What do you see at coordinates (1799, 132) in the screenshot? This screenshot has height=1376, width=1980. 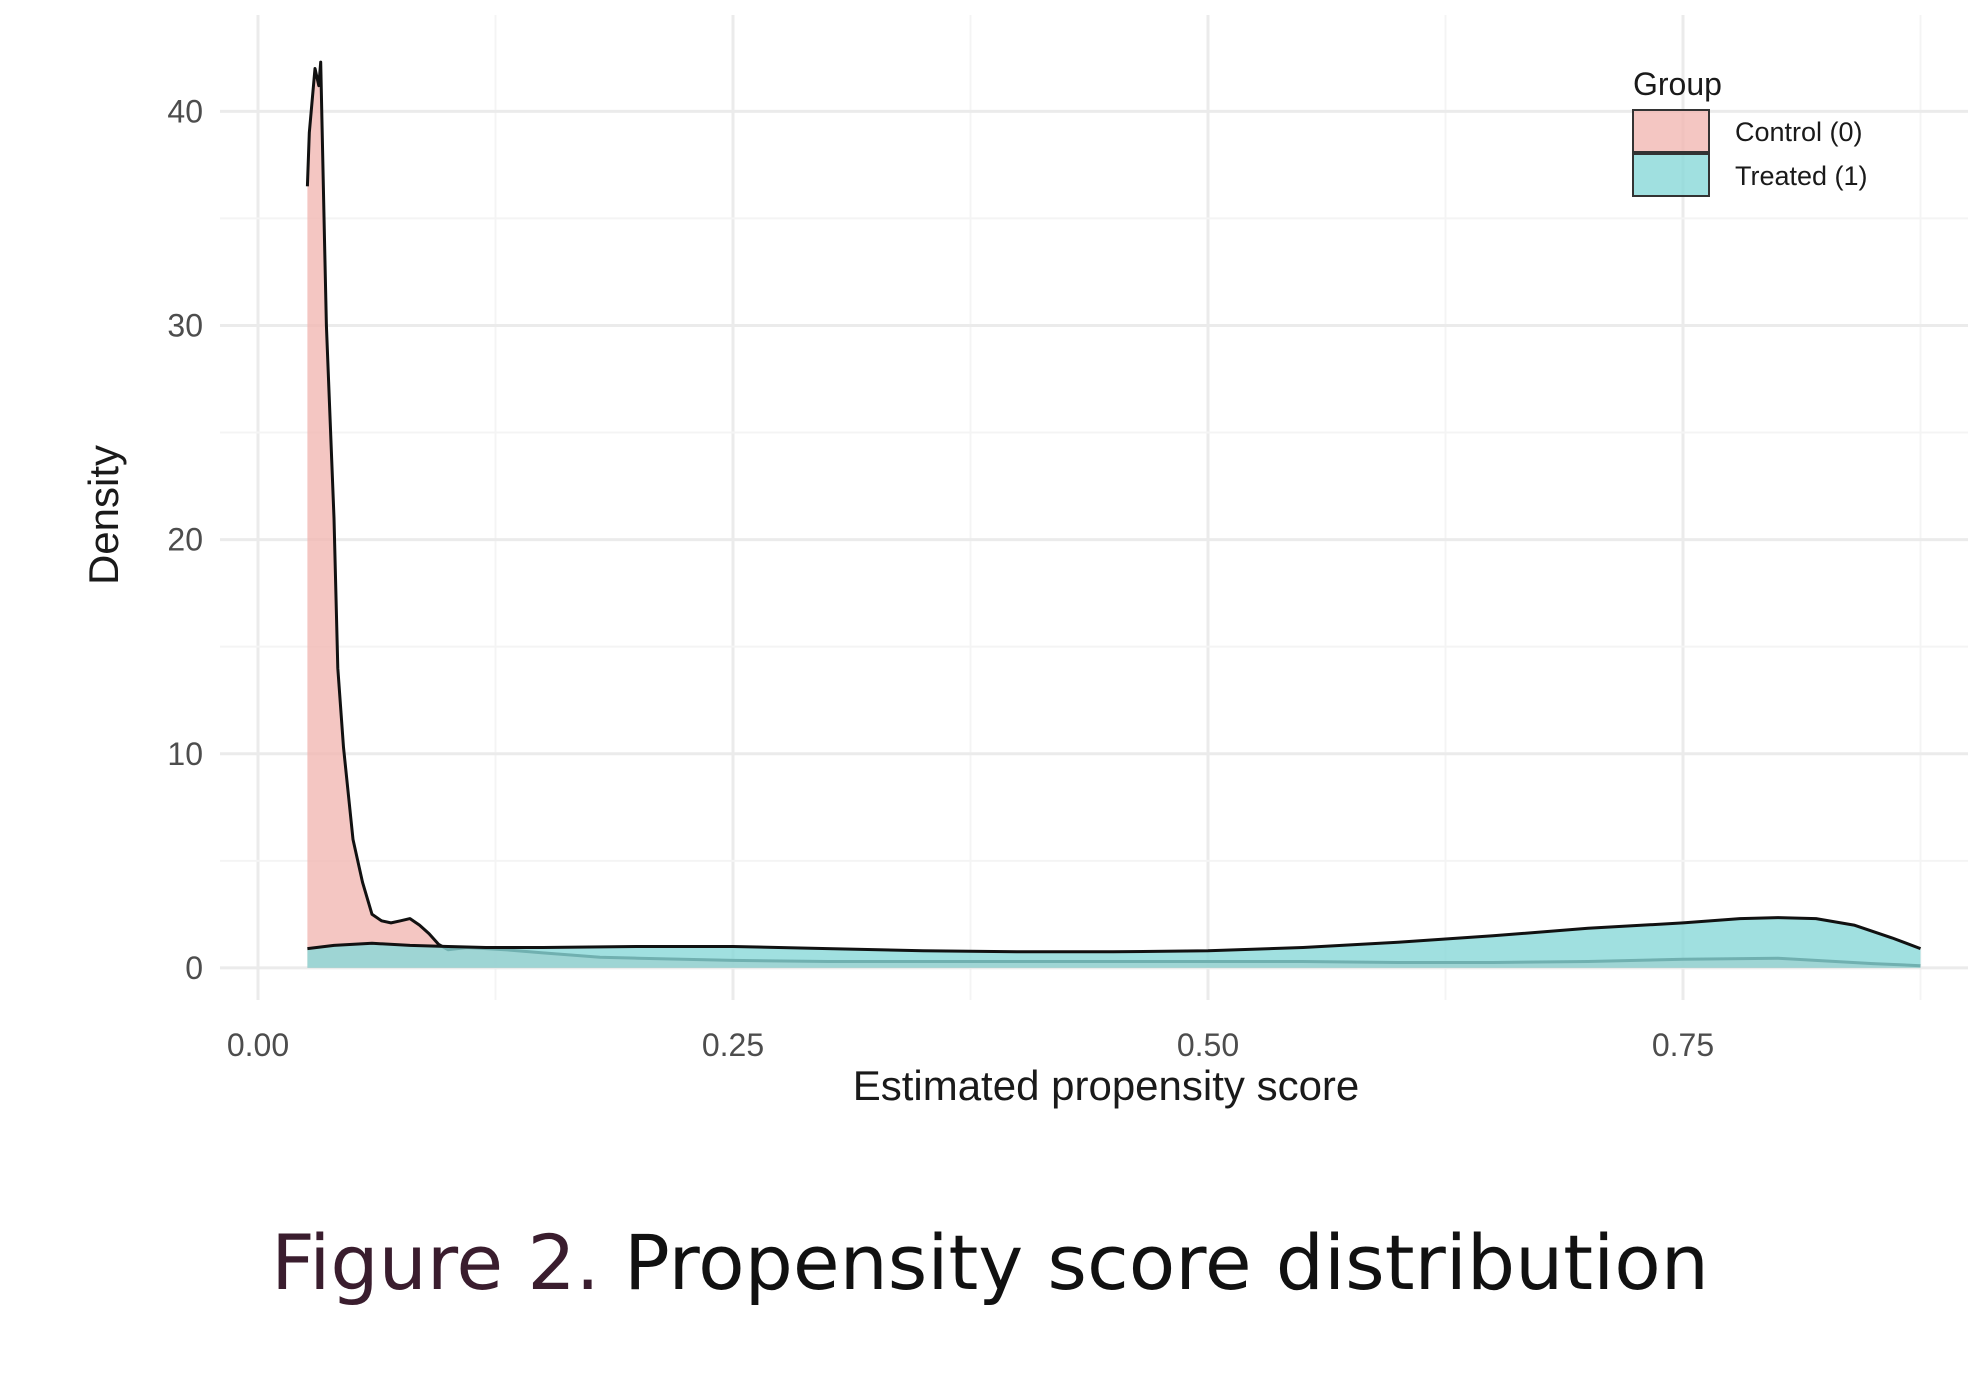 I see `legend-label: Control (0)` at bounding box center [1799, 132].